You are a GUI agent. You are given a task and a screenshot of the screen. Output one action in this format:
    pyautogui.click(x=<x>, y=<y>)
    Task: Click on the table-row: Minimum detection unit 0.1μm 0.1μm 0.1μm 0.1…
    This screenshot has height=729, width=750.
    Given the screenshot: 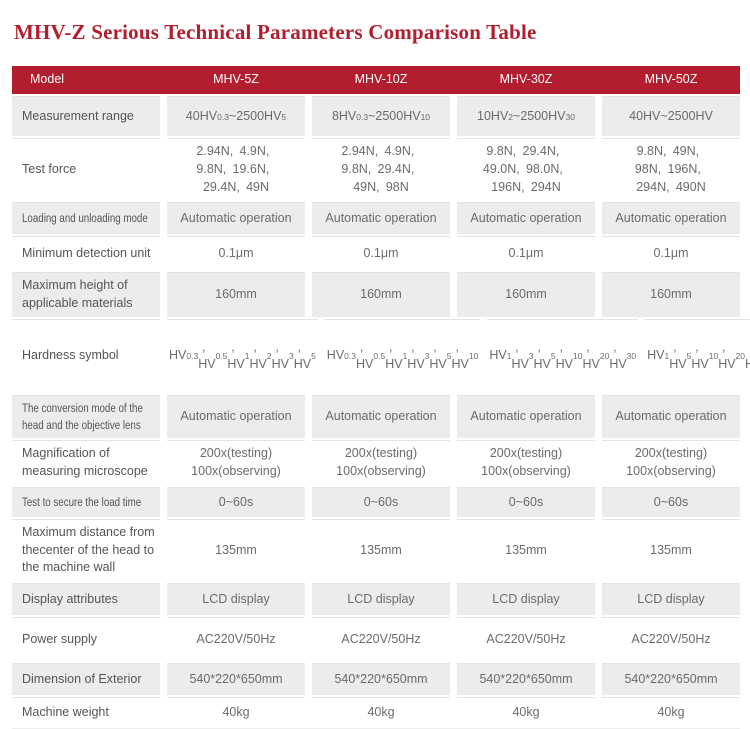 What is the action you would take?
    pyautogui.click(x=376, y=253)
    